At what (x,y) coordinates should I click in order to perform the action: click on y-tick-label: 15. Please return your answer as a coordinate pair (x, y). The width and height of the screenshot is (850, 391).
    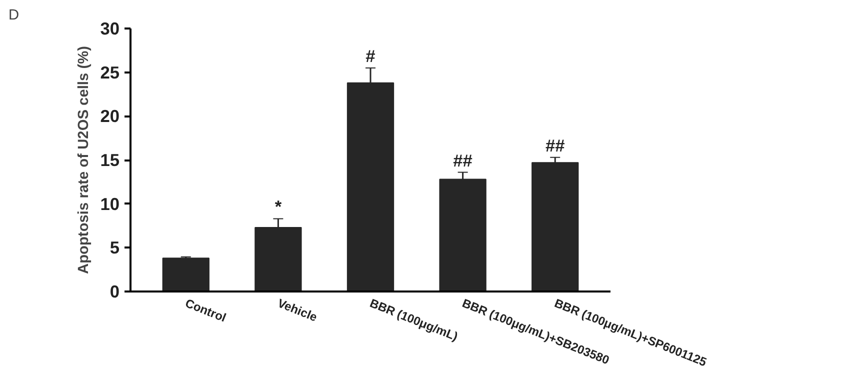
    Looking at the image, I should click on (110, 160).